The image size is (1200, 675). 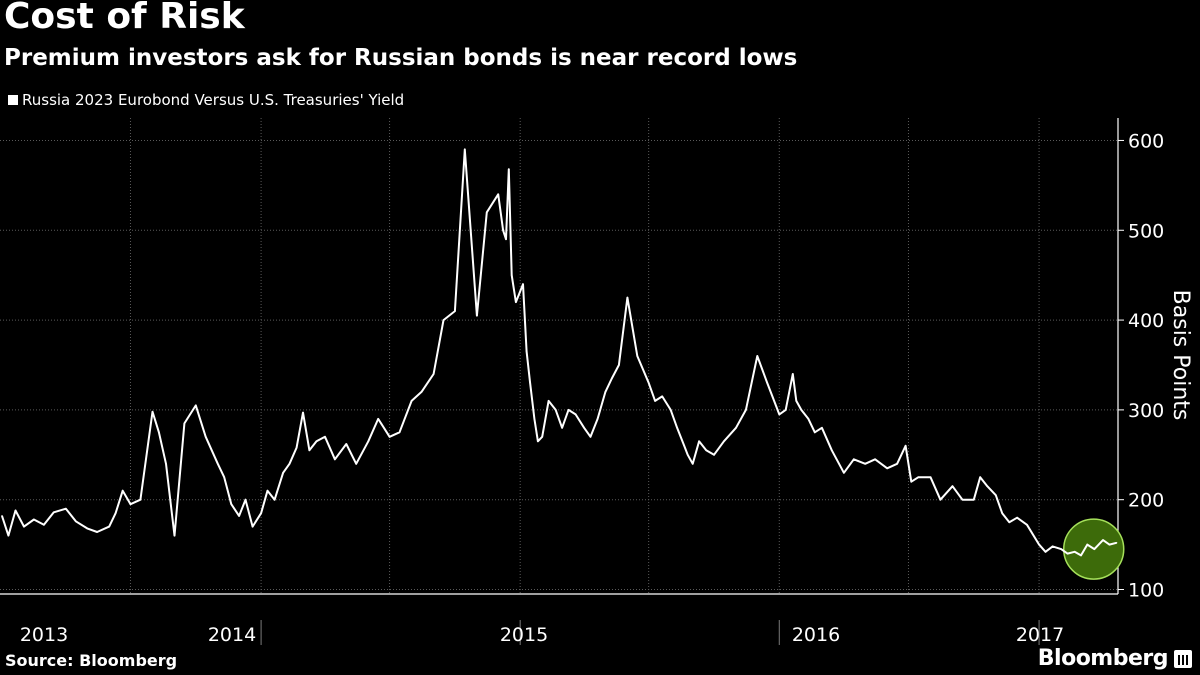 What do you see at coordinates (1146, 501) in the screenshot?
I see `y-tick-label: 200` at bounding box center [1146, 501].